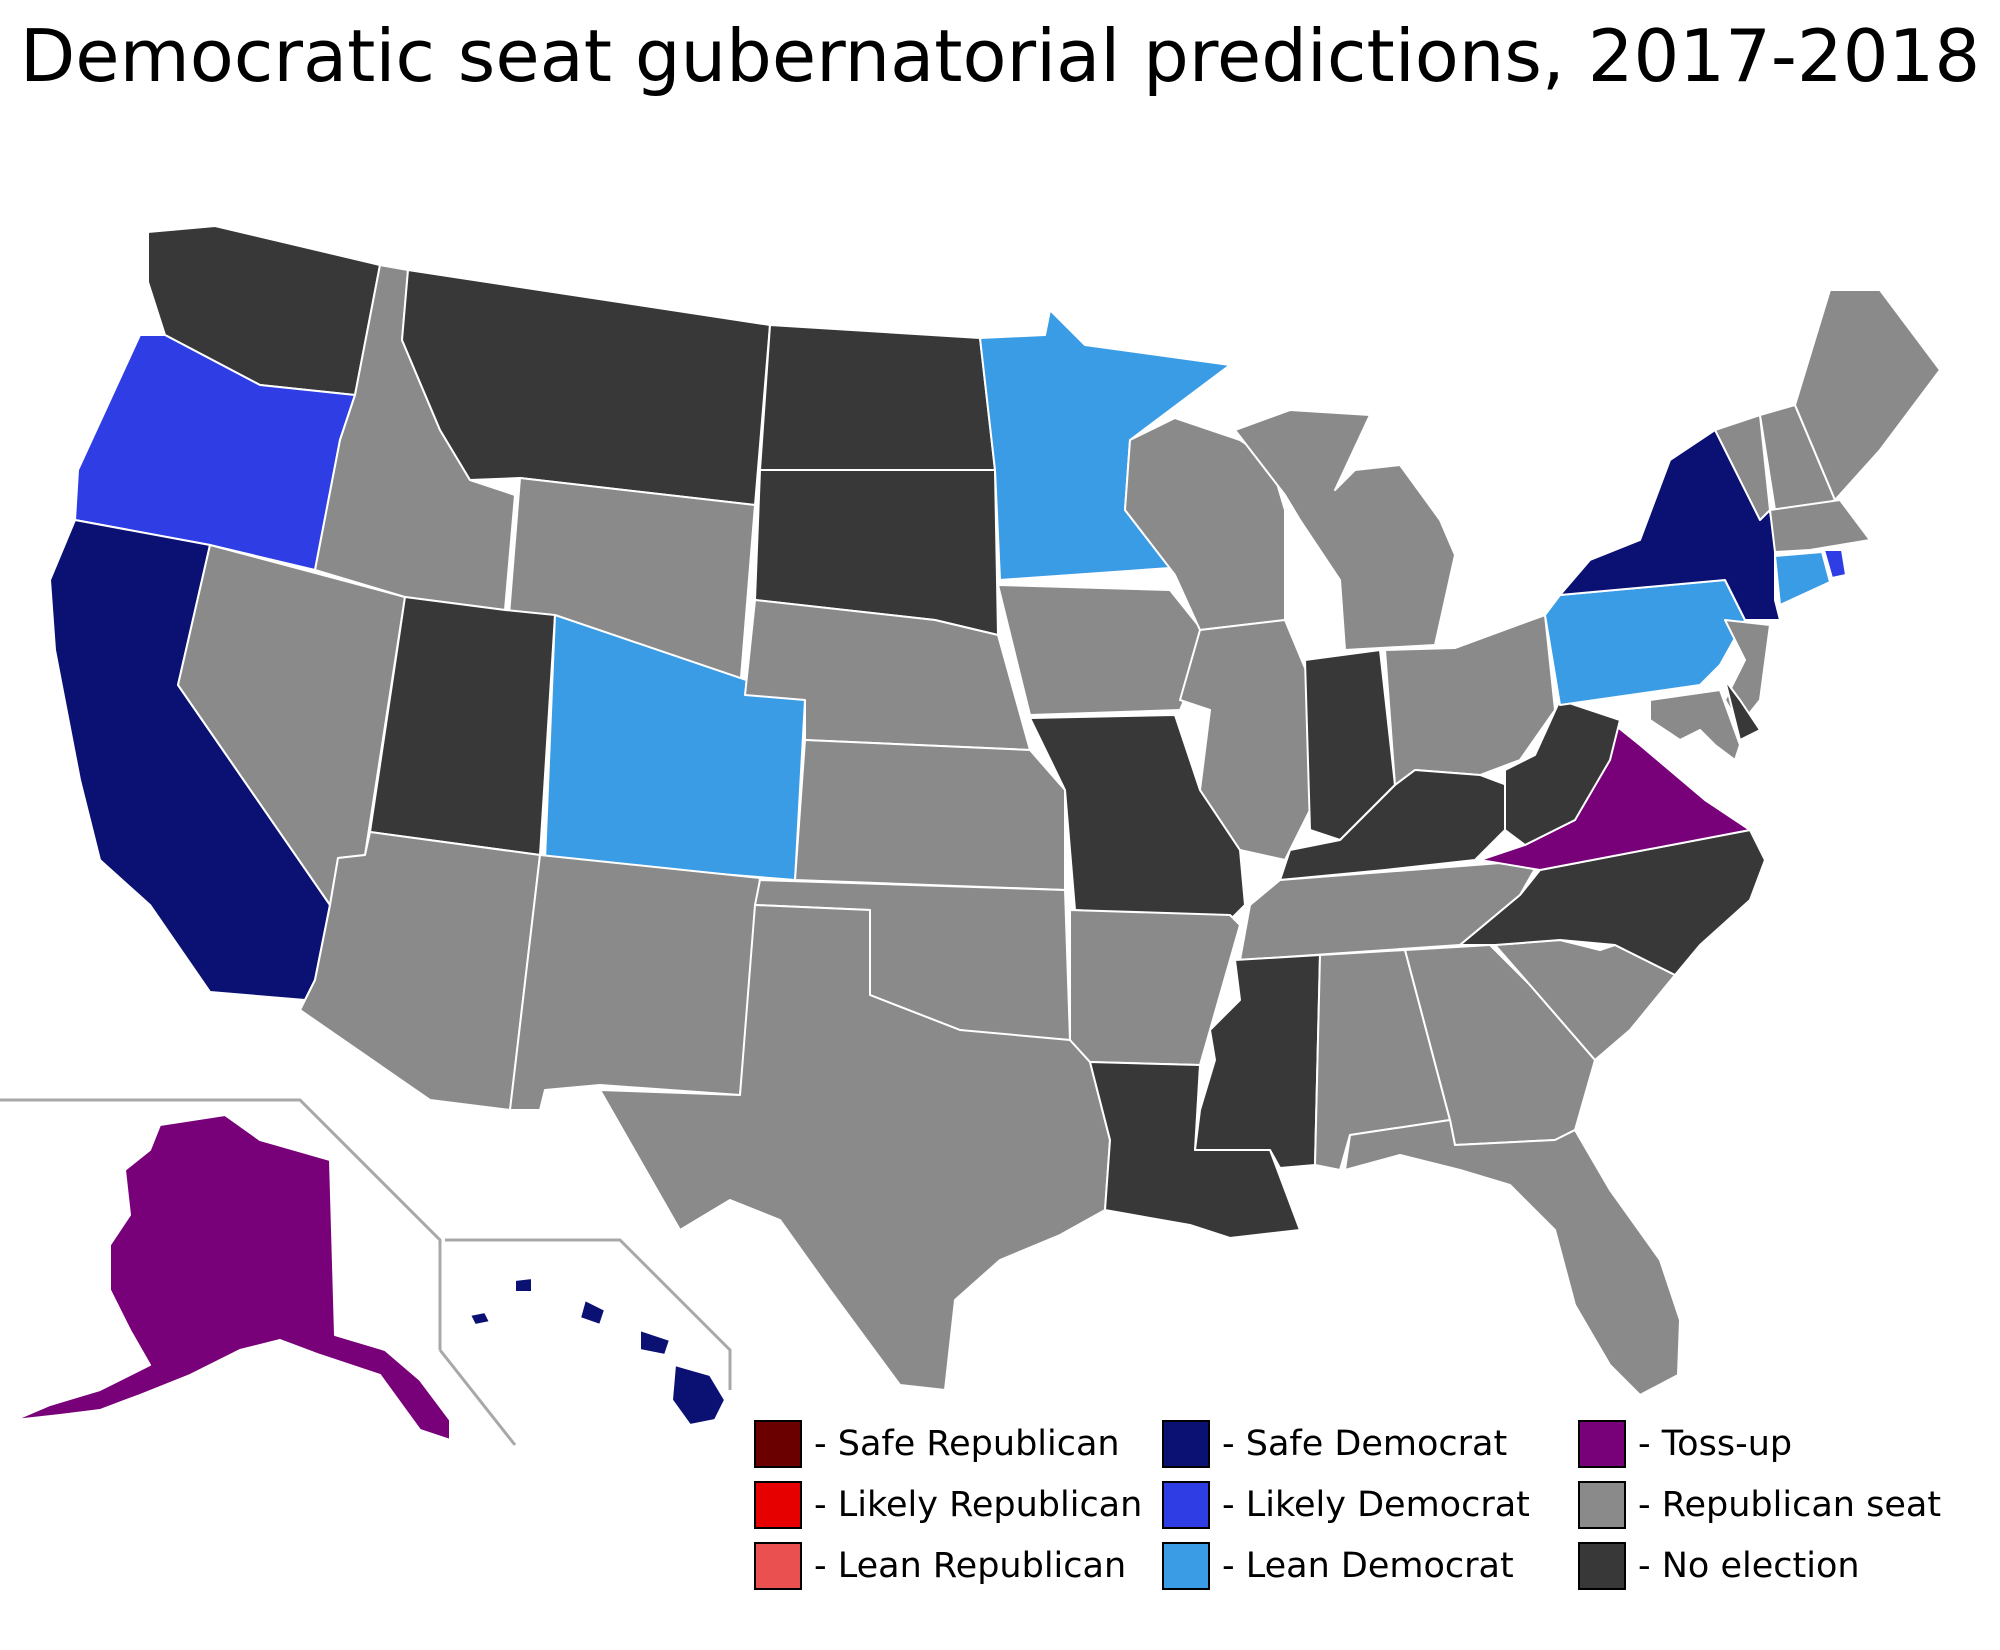  Describe the element at coordinates (1137, 817) in the screenshot. I see `state-missouri` at that location.